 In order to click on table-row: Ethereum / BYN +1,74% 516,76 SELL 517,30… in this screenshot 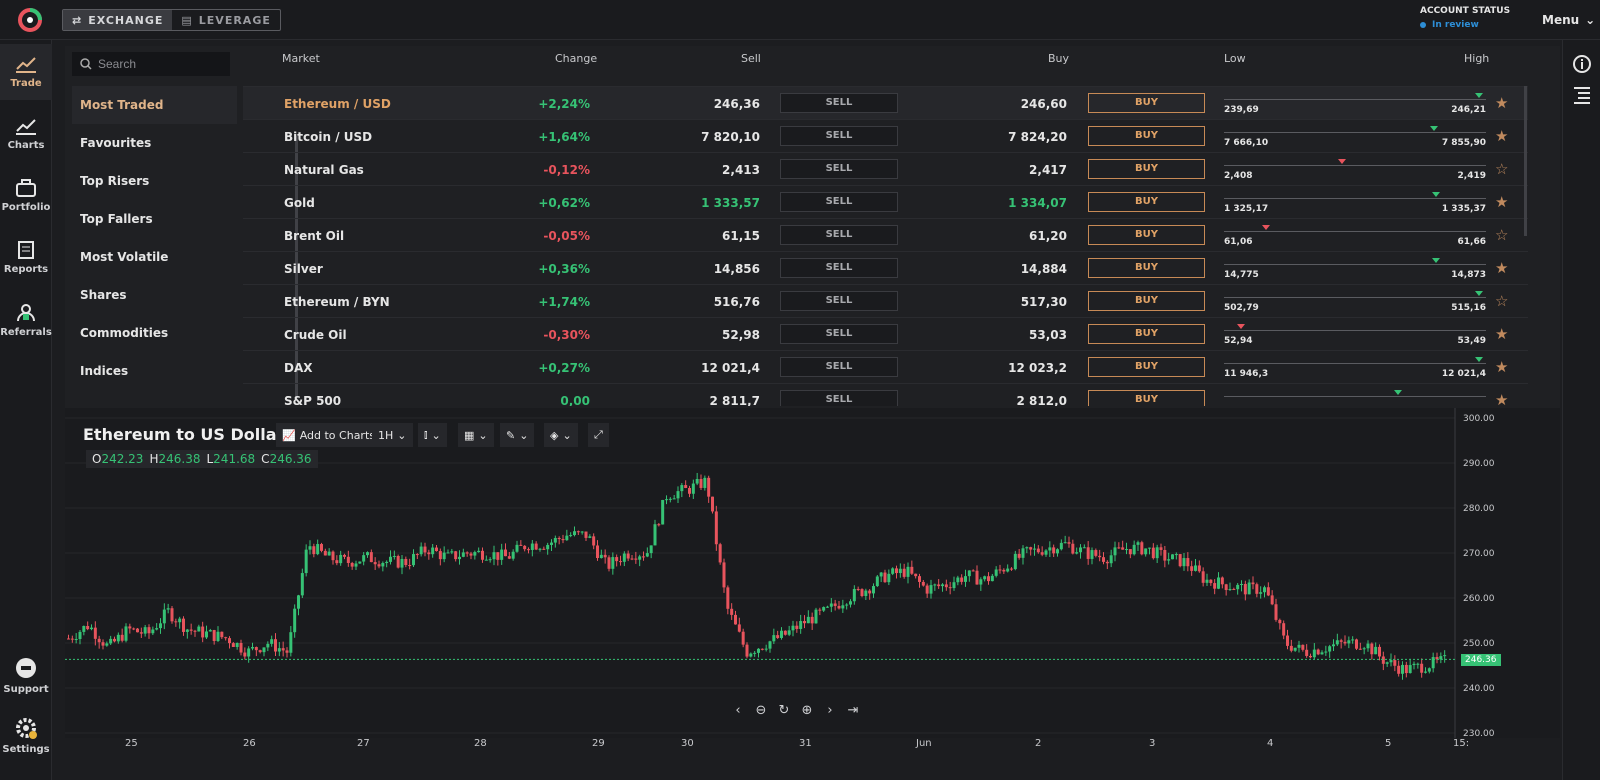, I will do `click(885, 300)`.